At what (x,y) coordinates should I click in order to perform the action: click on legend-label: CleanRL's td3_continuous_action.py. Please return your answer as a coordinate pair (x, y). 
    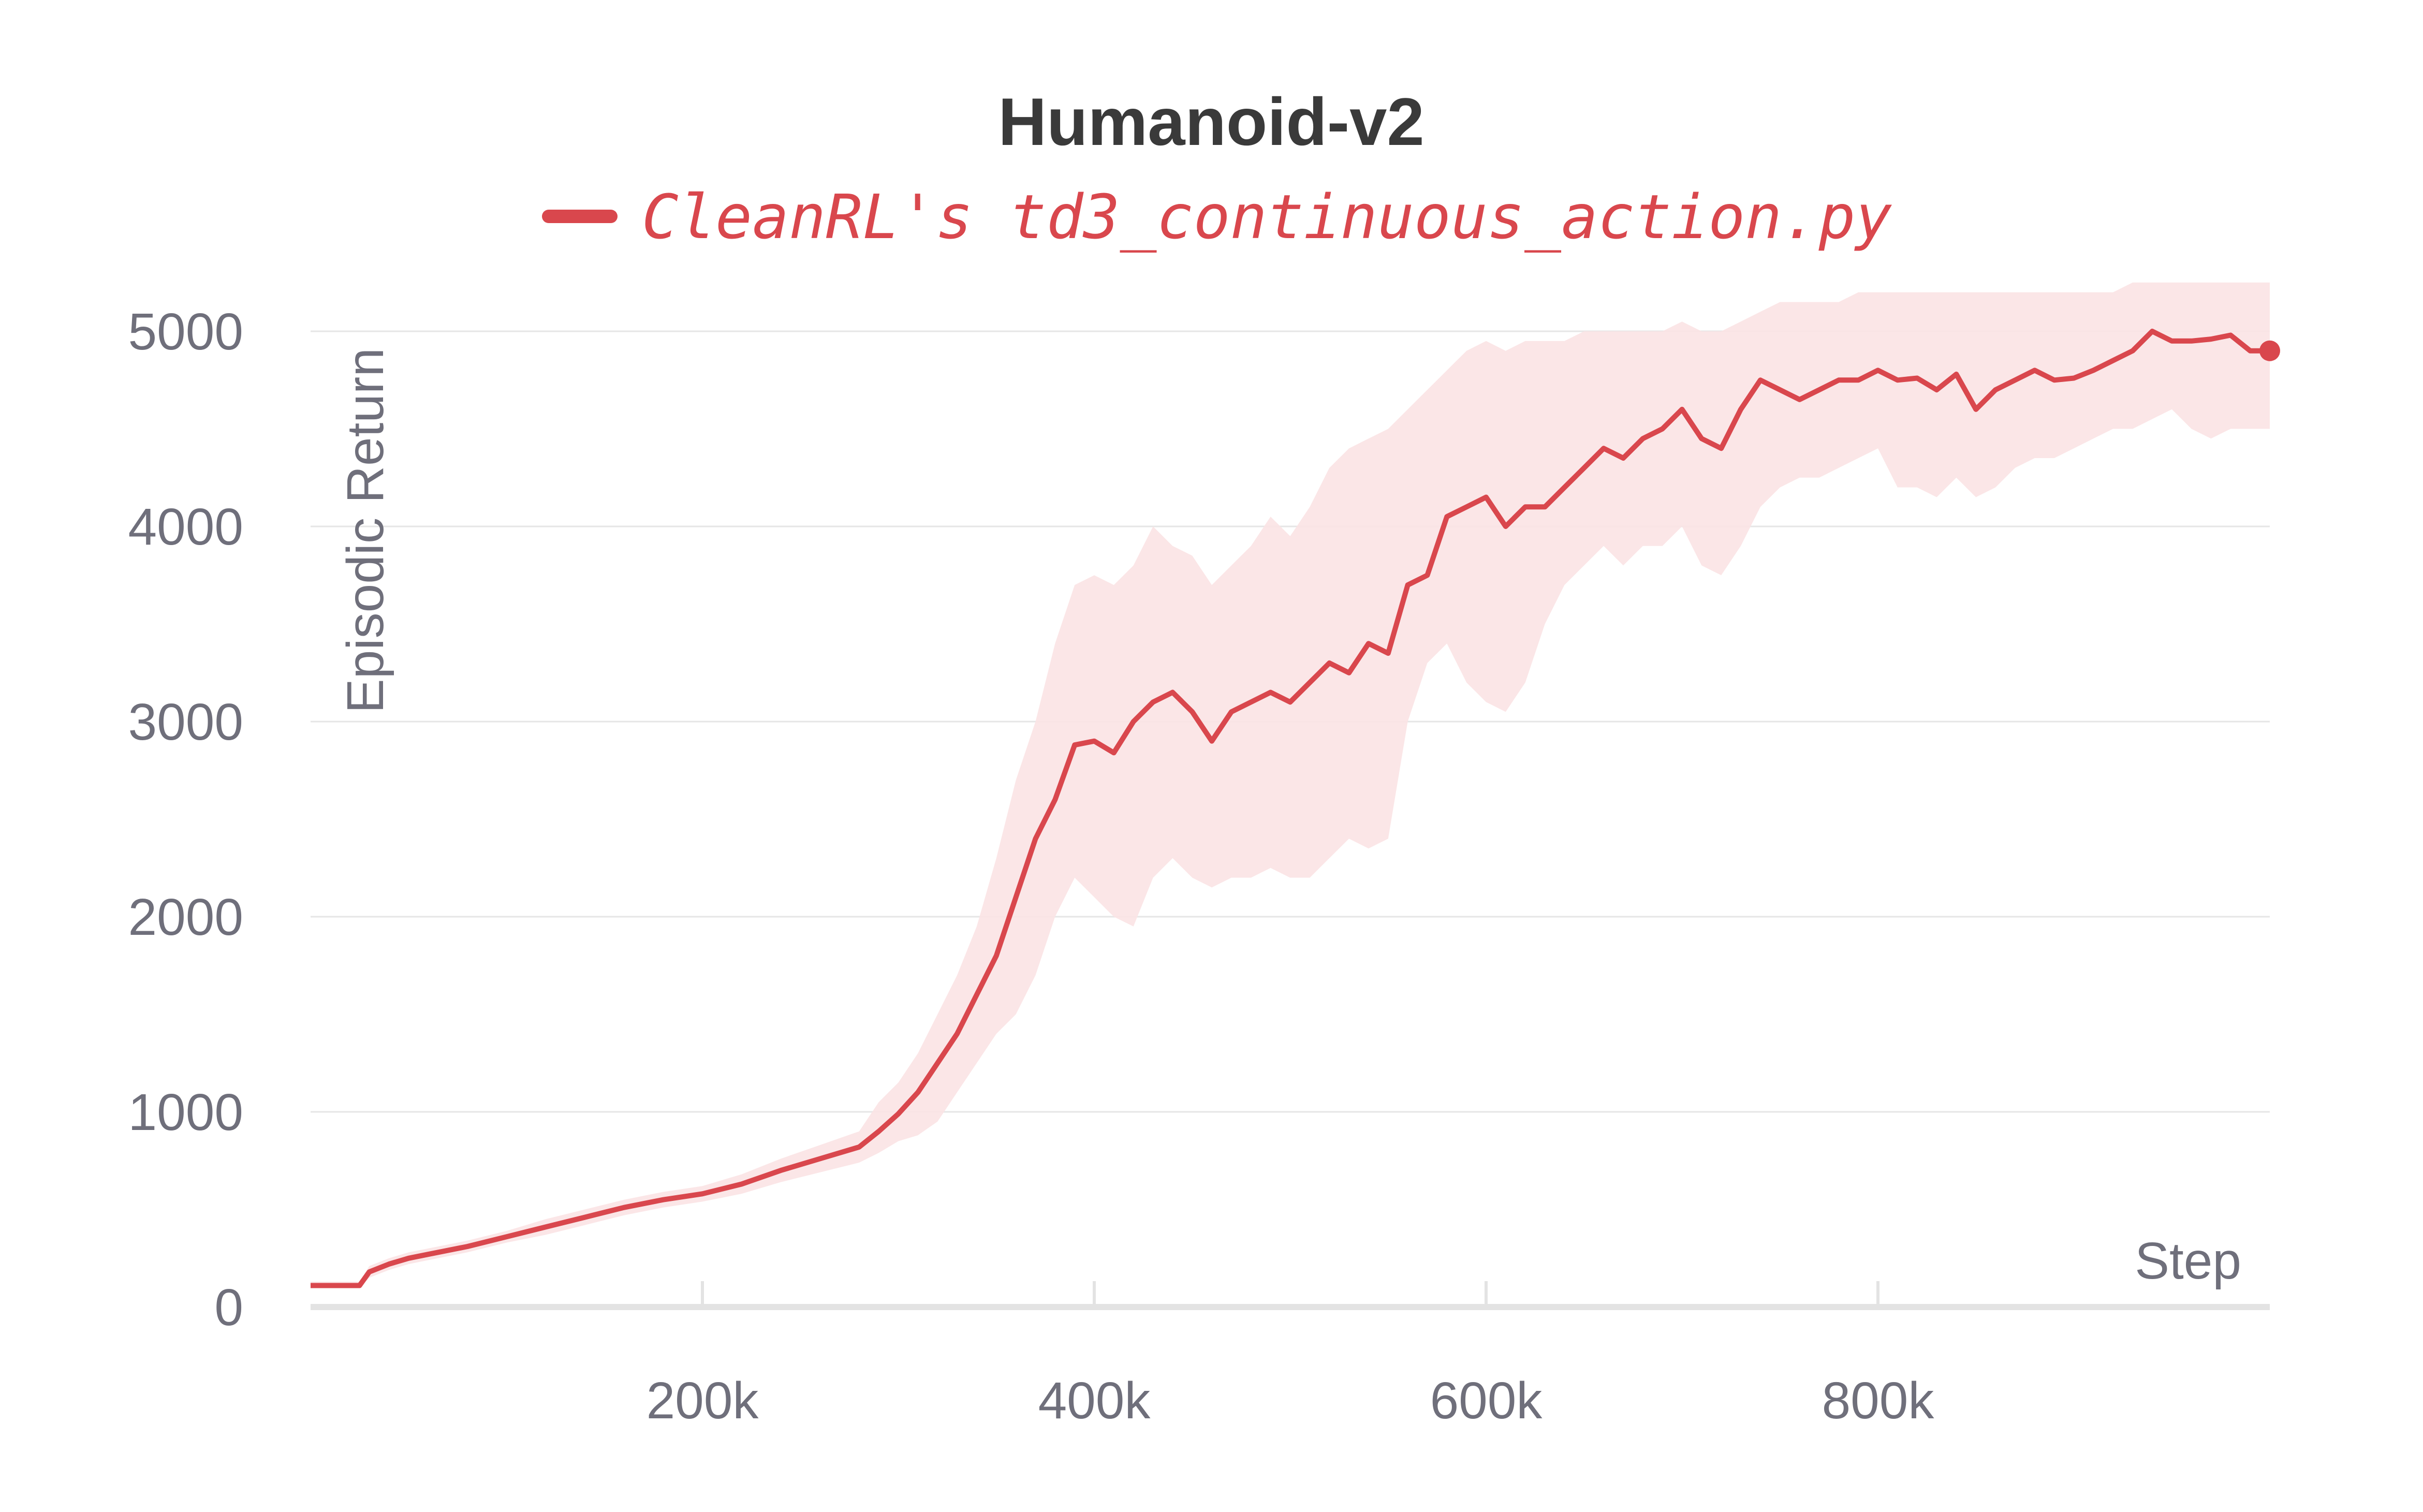
    Looking at the image, I should click on (1267, 217).